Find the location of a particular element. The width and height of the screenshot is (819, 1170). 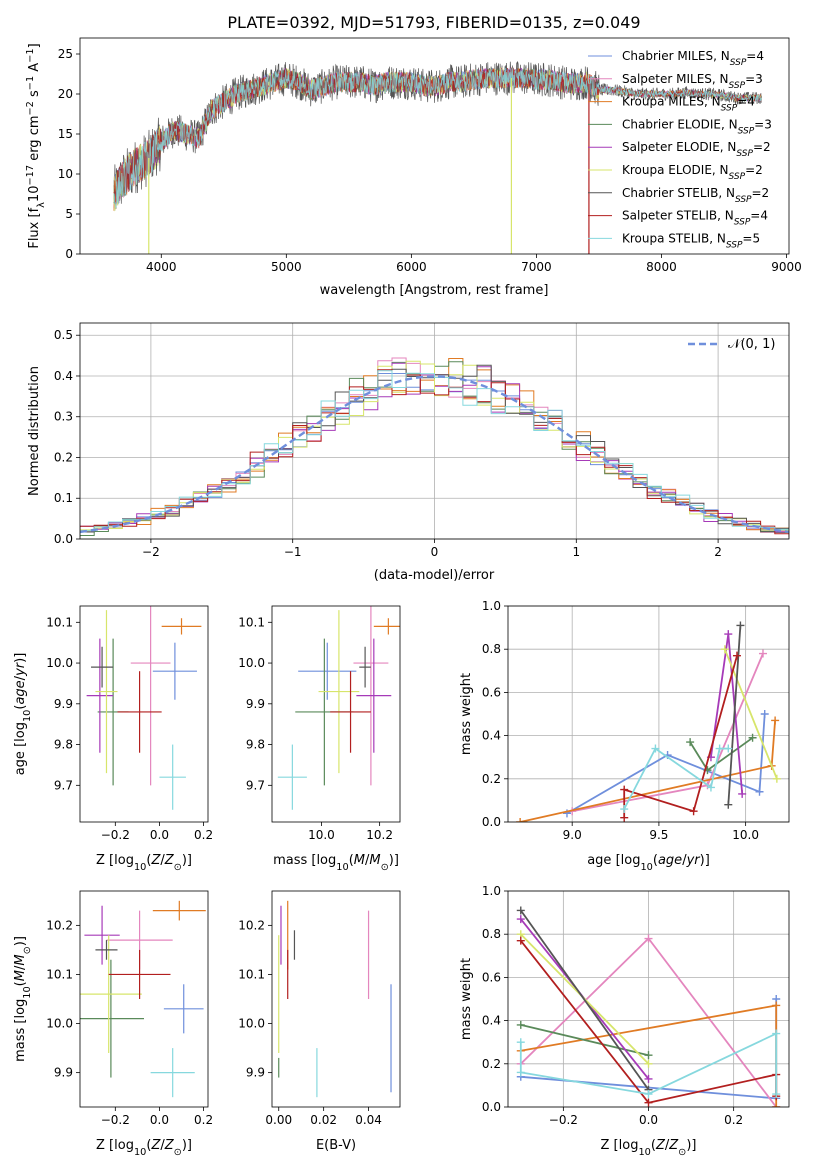

label-part: ( is located at coordinates (351, 860).